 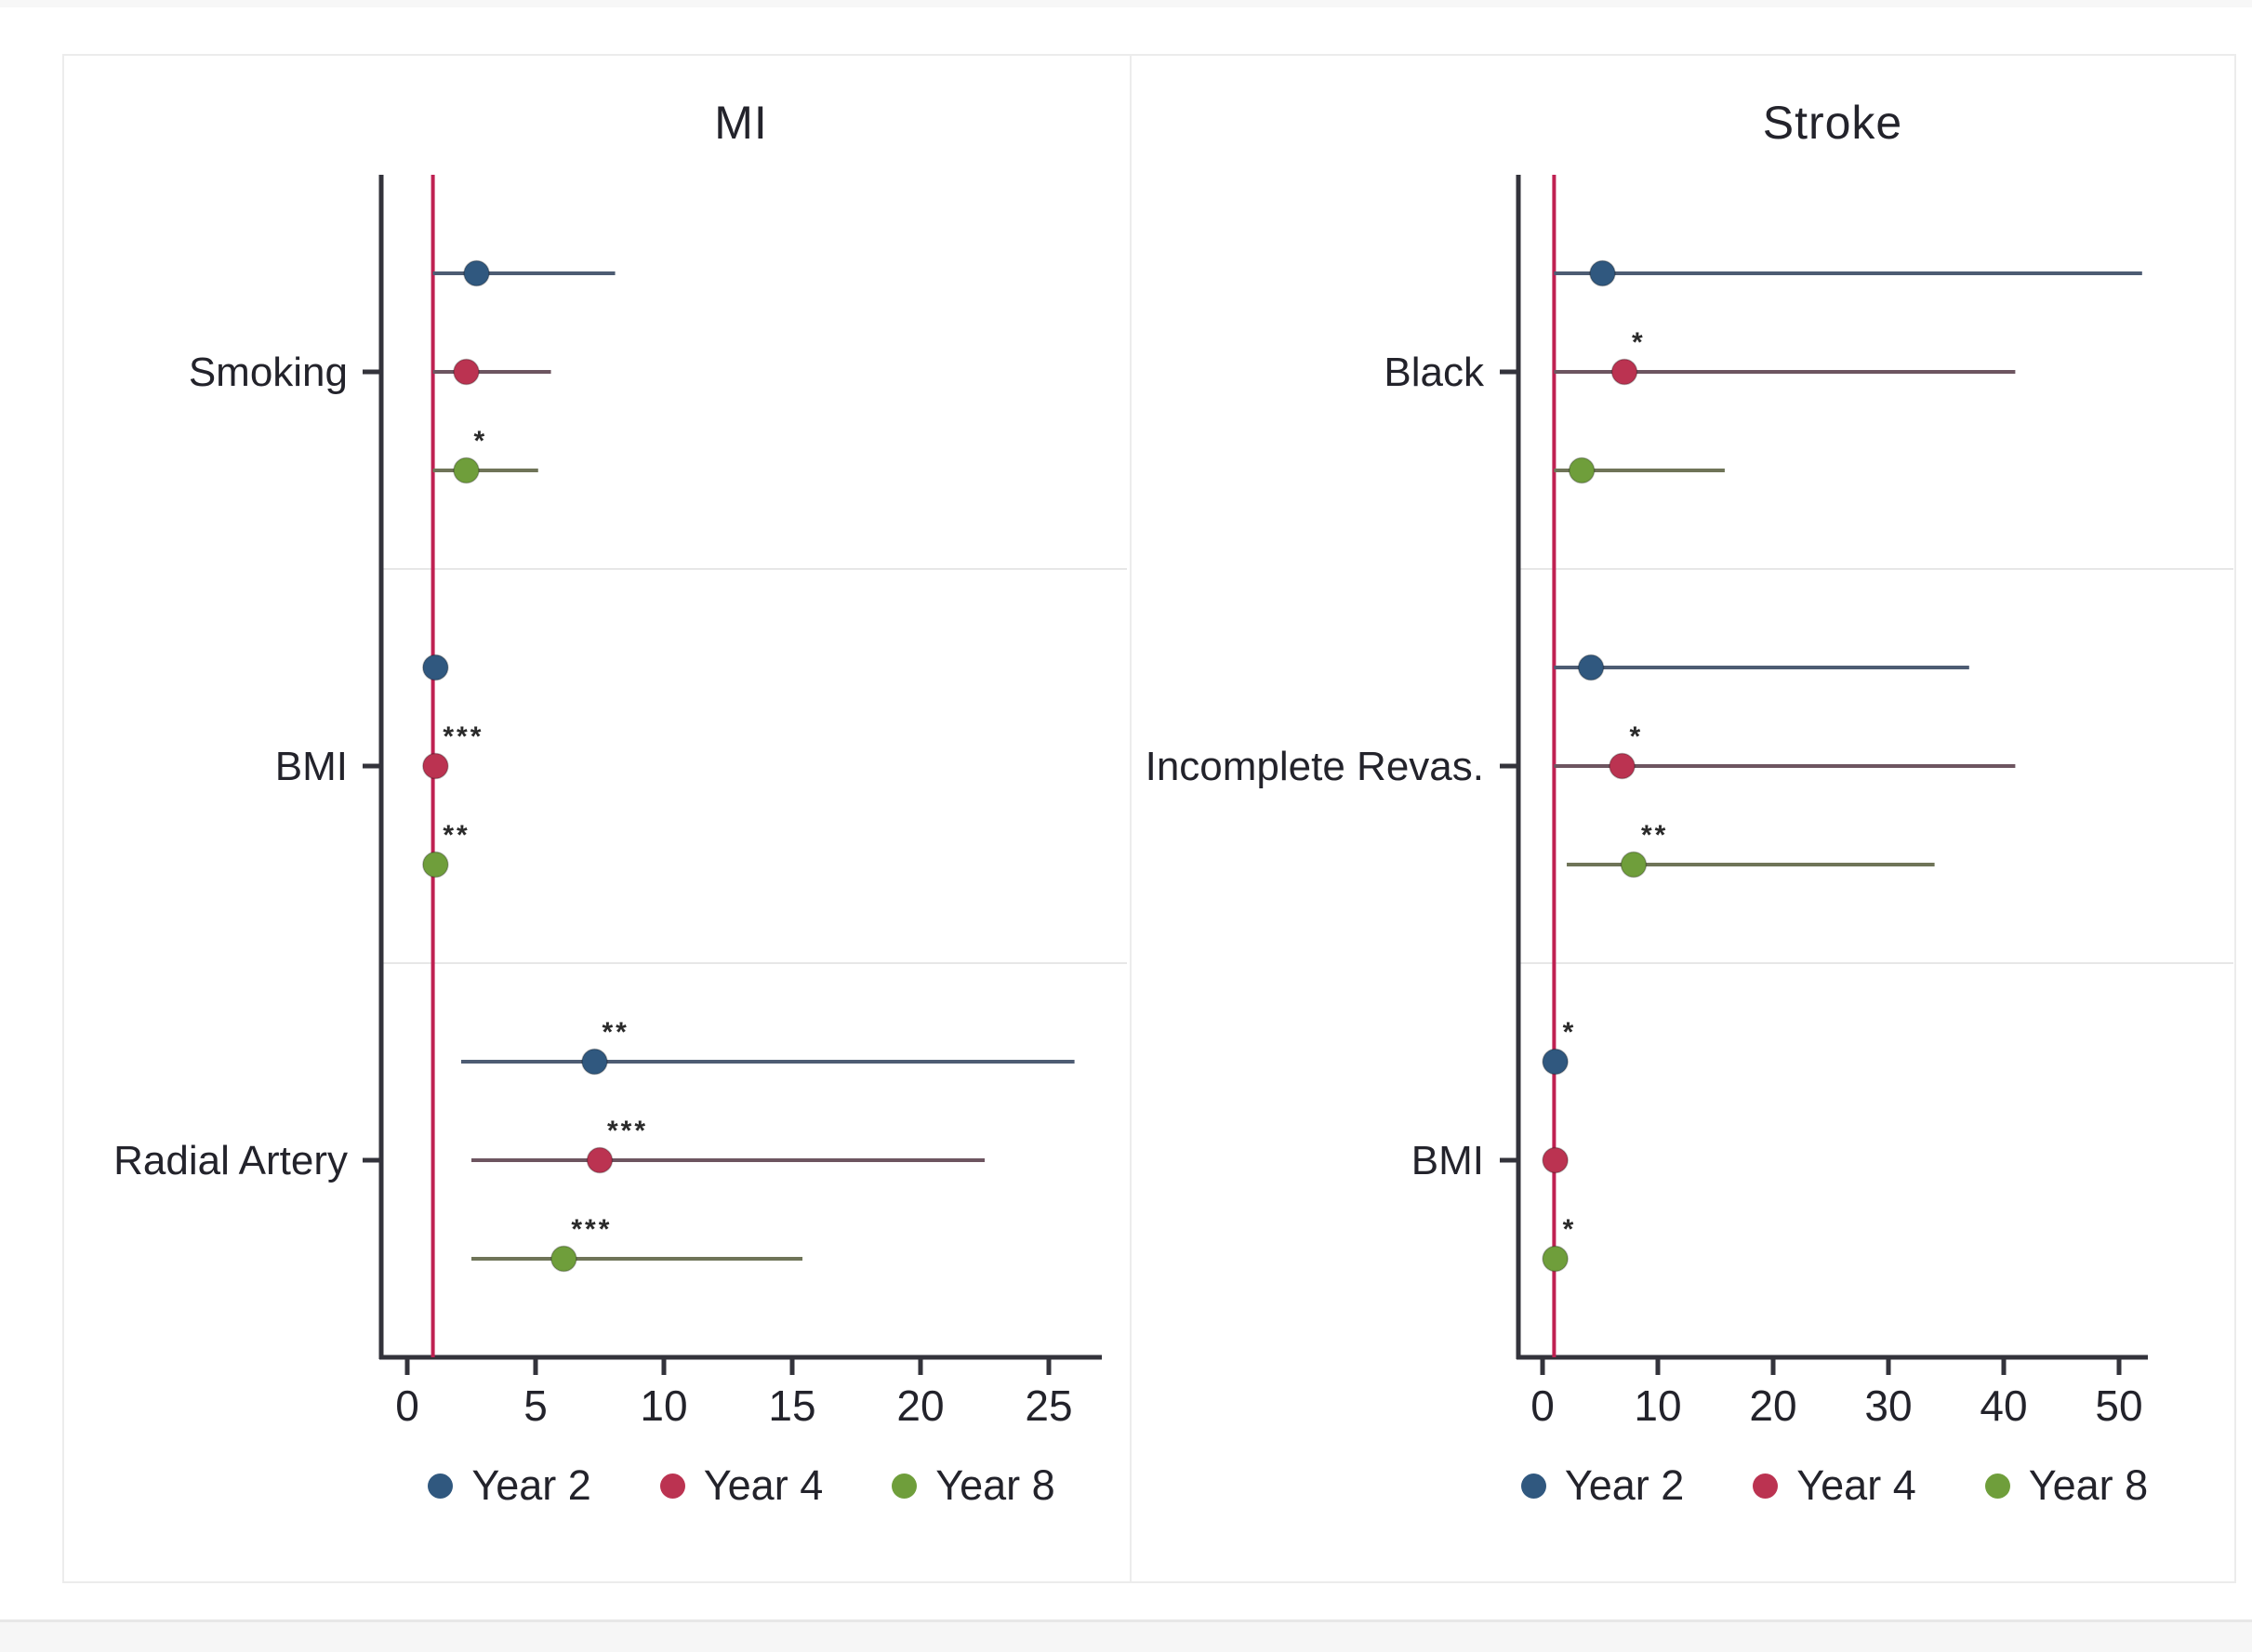 I want to click on x-tick-label: 30, so click(x=1888, y=1405).